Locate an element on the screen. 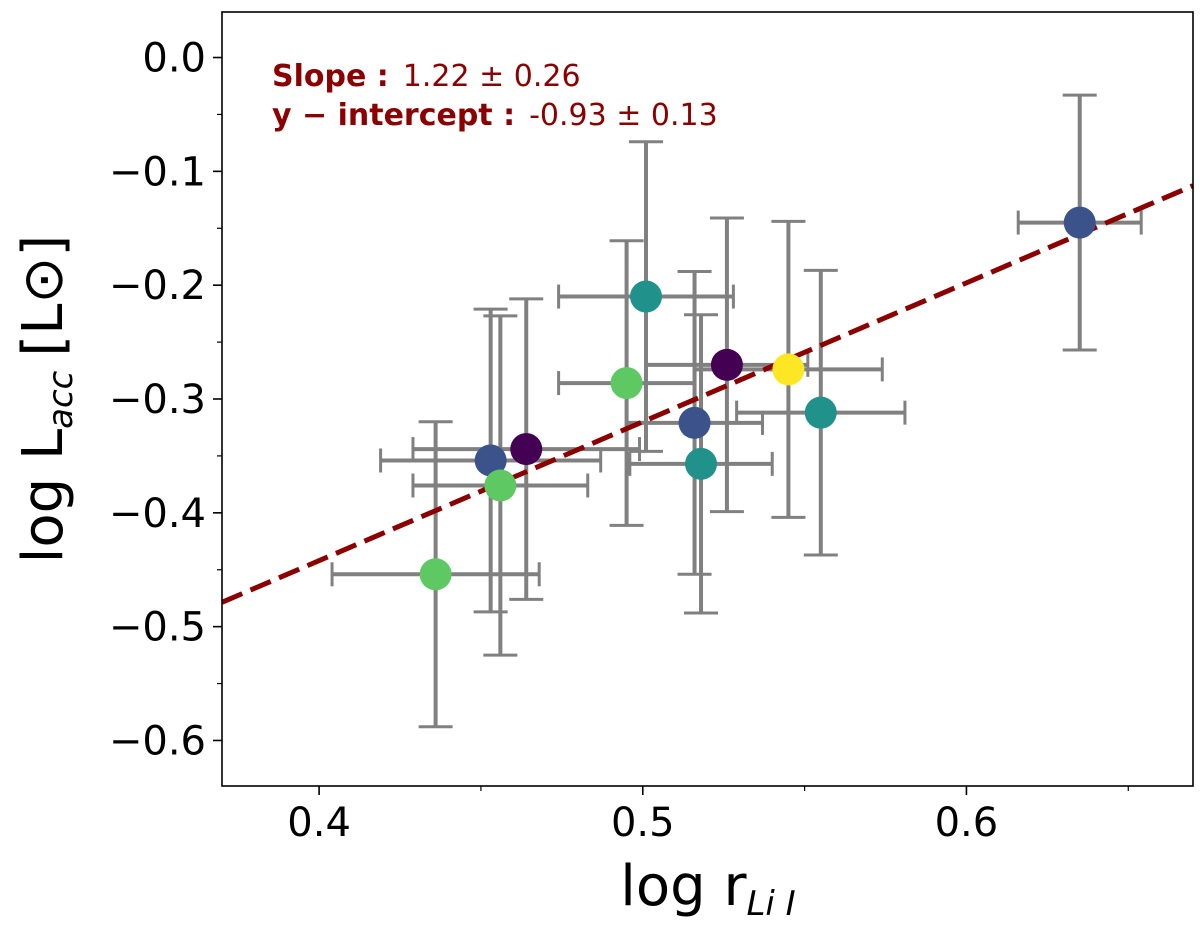 Image resolution: width=1200 pixels, height=926 pixels. y-tick-label: −0.2 is located at coordinates (157, 286).